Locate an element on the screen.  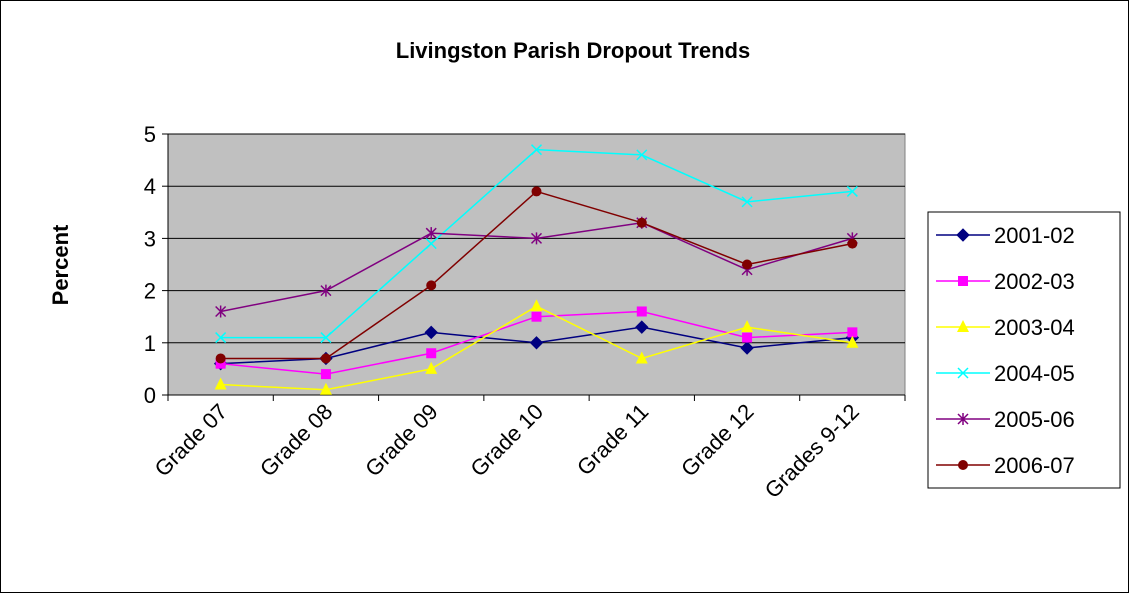
y-tick-label: 1 is located at coordinates (150, 343).